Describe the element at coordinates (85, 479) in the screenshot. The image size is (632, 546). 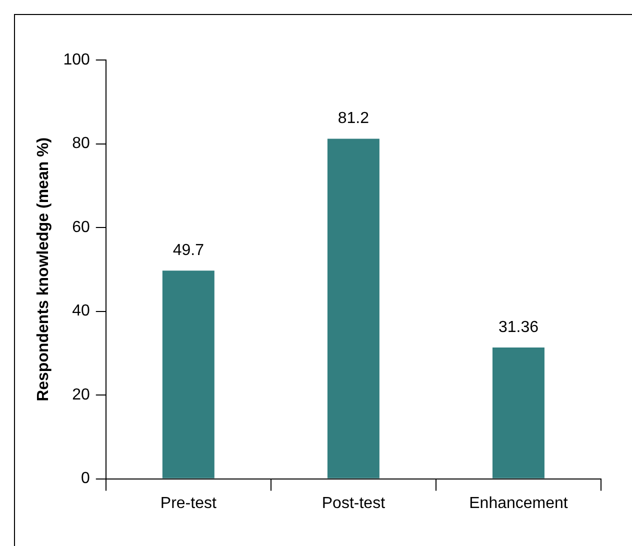
I see `y-tick-label: 0` at that location.